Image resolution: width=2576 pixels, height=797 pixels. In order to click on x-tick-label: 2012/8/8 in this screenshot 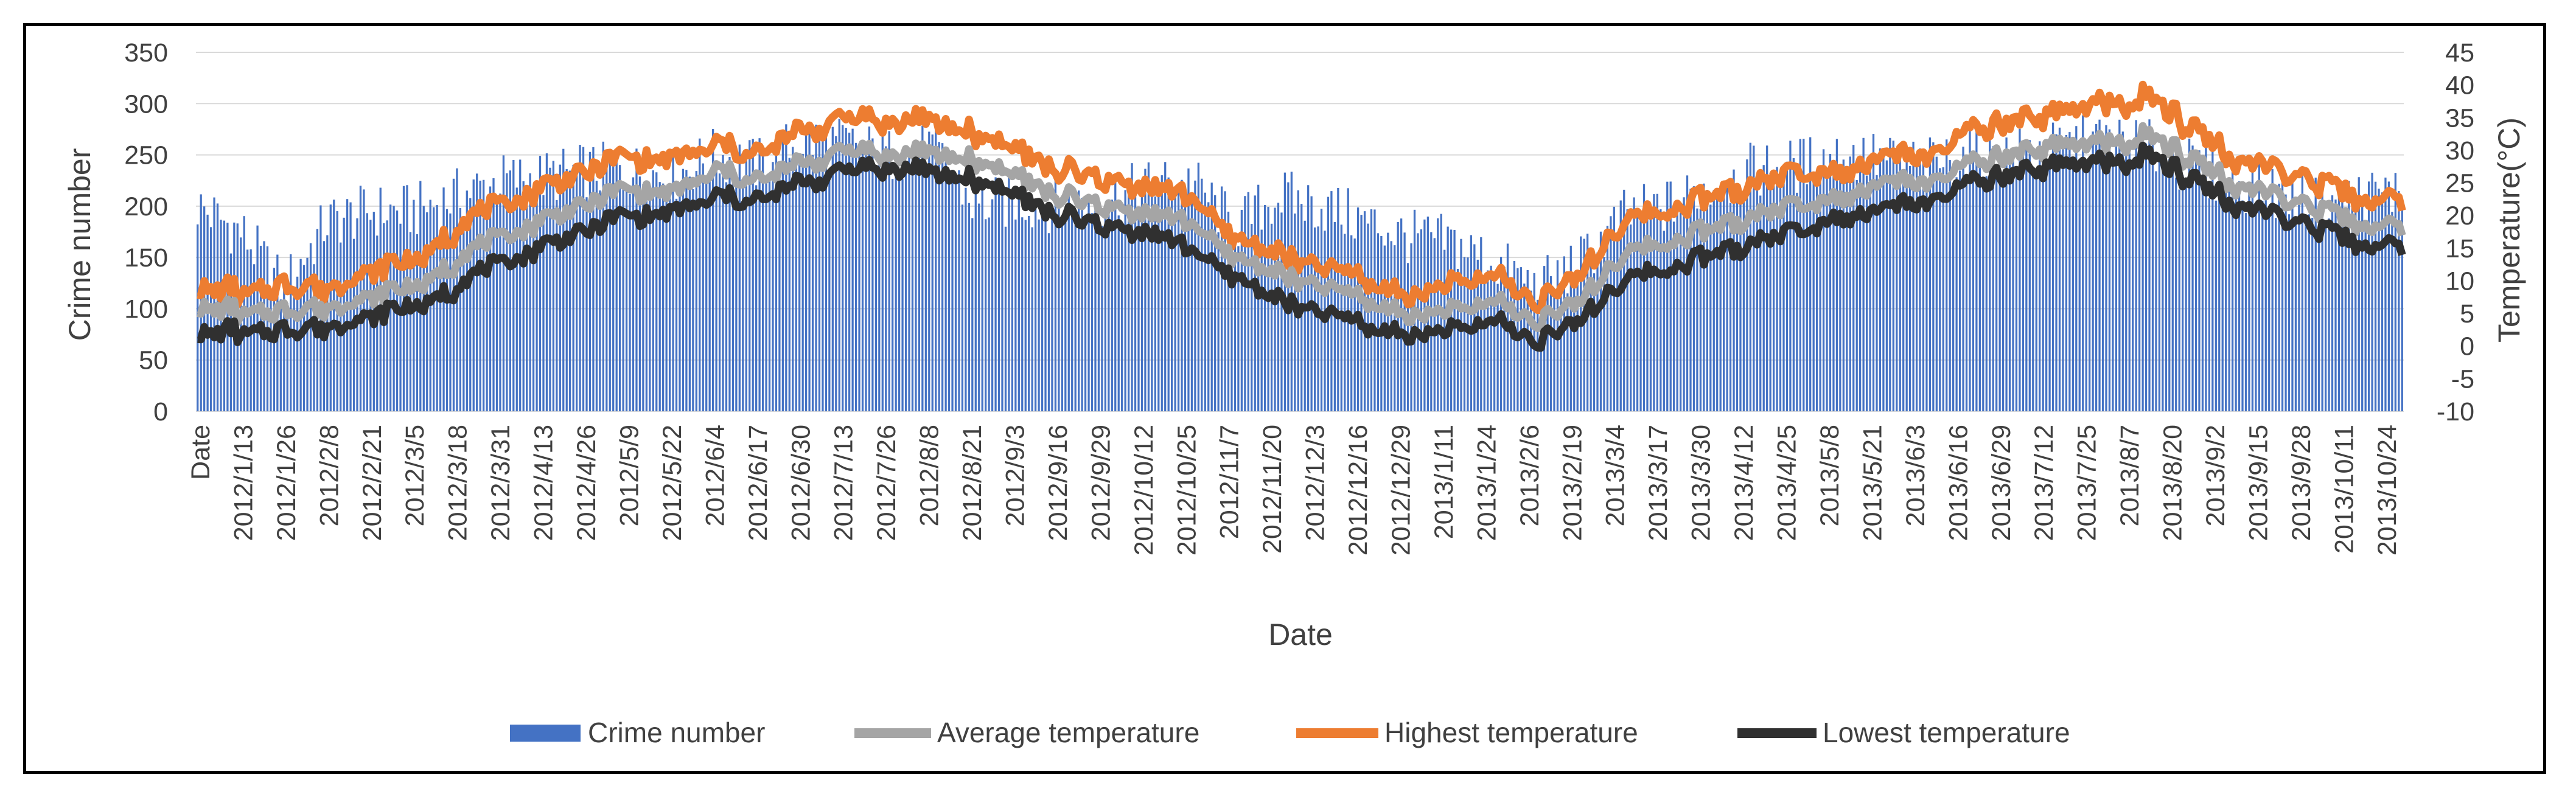, I will do `click(929, 475)`.